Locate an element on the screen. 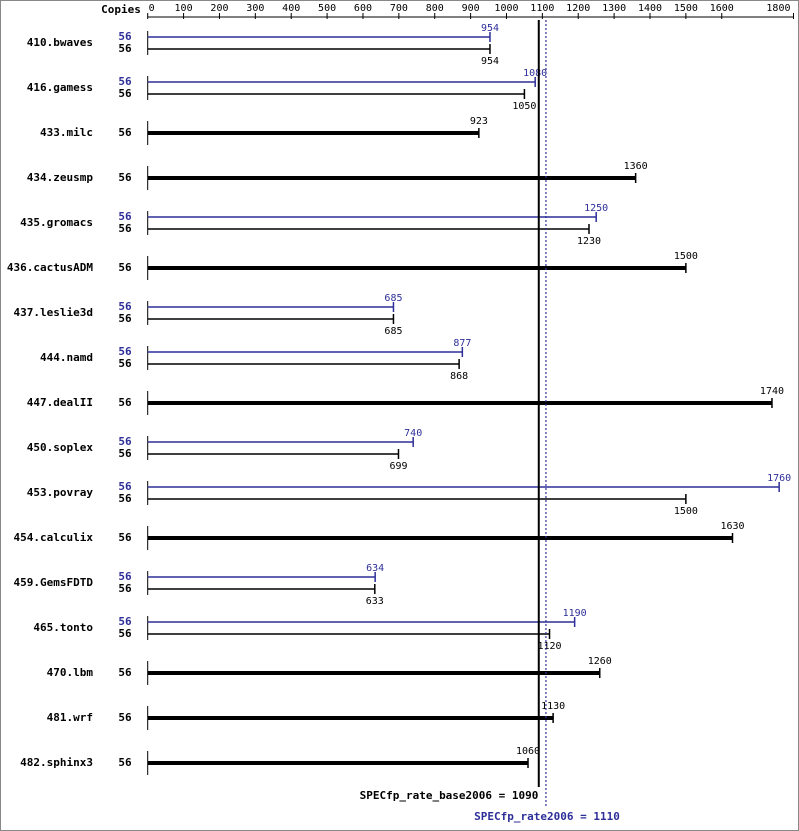 The image size is (799, 831). benchmark-label: 481.wrf is located at coordinates (70, 717).